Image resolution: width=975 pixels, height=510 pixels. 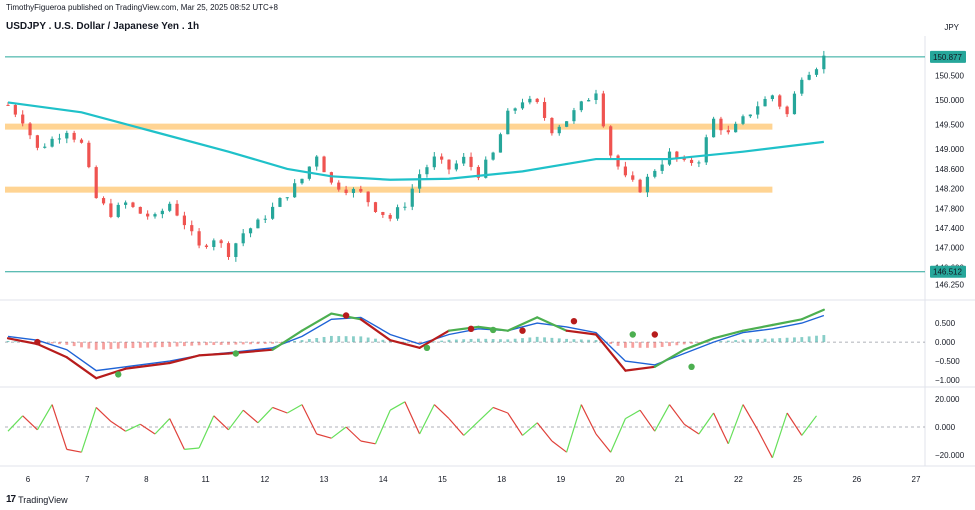 What do you see at coordinates (383, 479) in the screenshot?
I see `x-tick-label: 14` at bounding box center [383, 479].